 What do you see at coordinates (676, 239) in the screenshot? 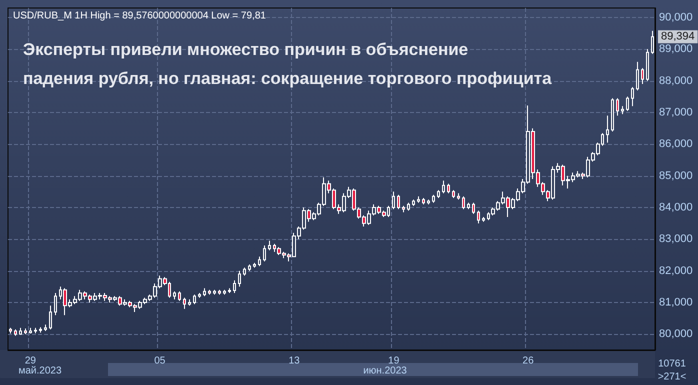
I see `y-tick-label: 83,000` at bounding box center [676, 239].